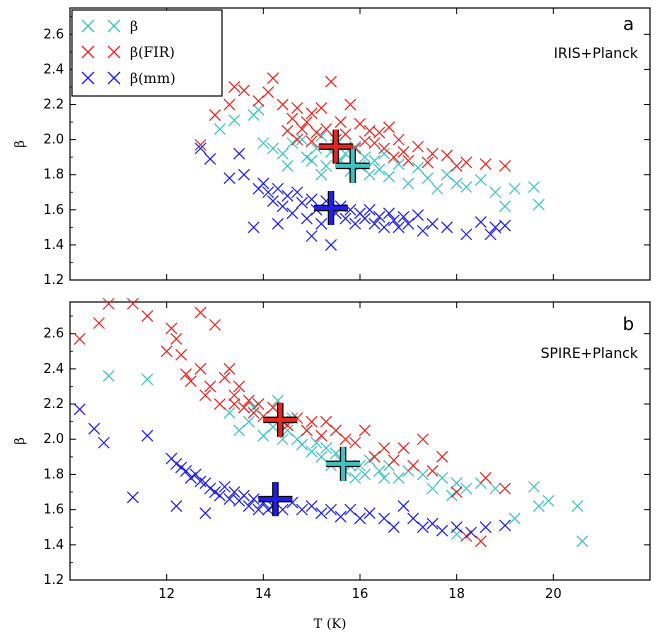 The image size is (662, 633). What do you see at coordinates (53, 140) in the screenshot?
I see `y-tick-label: 2.0` at bounding box center [53, 140].